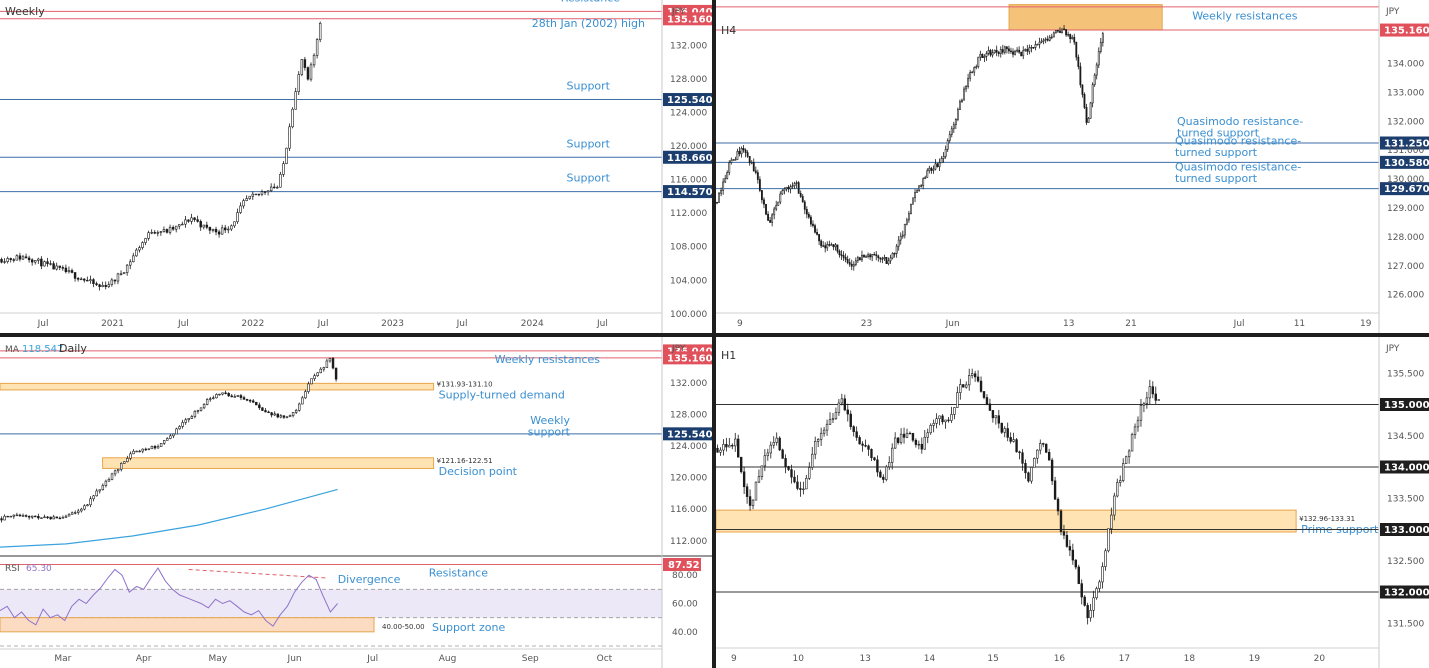  What do you see at coordinates (688, 479) in the screenshot?
I see `y-tick-label: 120.000` at bounding box center [688, 479].